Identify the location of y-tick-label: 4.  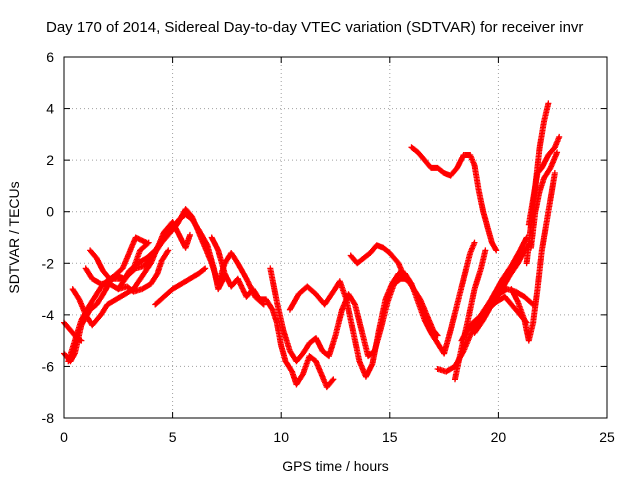
(50, 109).